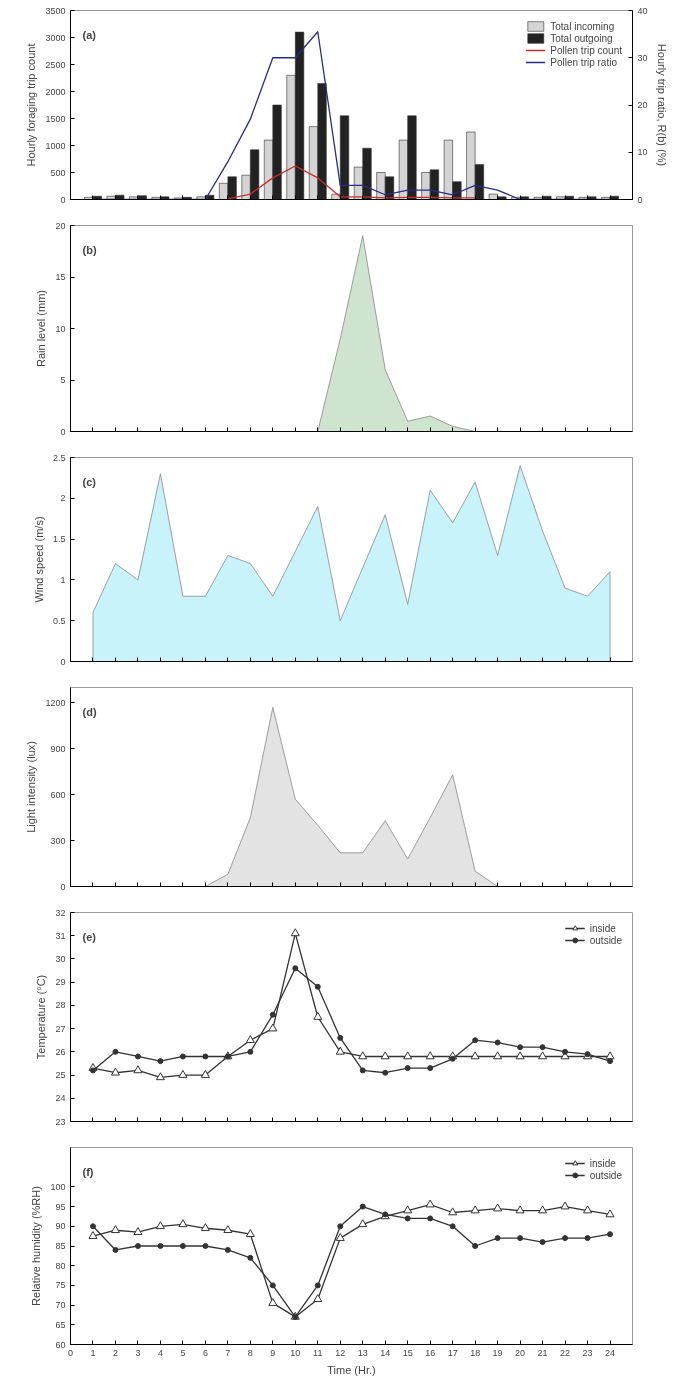 This screenshot has width=692, height=1389. I want to click on annotation: (a), so click(89, 34).